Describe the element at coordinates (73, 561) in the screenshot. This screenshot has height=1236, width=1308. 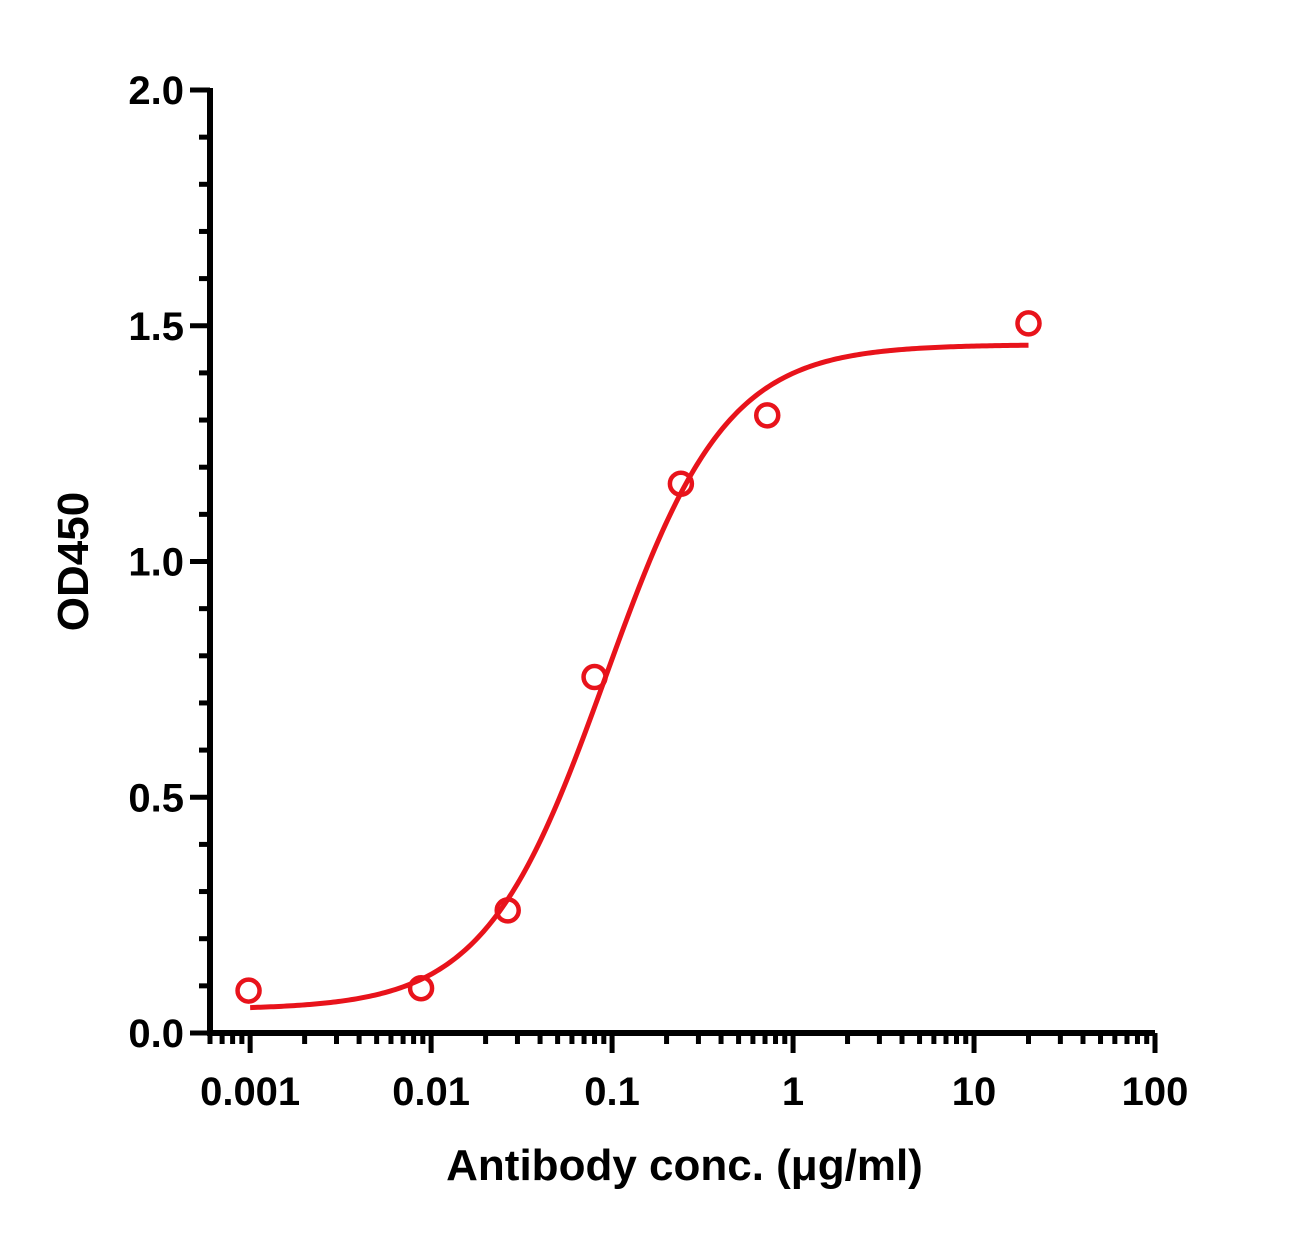
I see `y-axis-title: OD450` at that location.